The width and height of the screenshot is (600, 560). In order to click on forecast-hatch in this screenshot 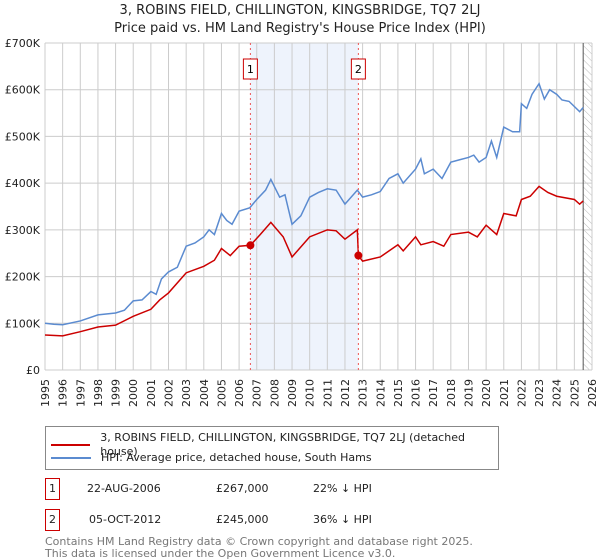, I will do `click(587, 206)`.